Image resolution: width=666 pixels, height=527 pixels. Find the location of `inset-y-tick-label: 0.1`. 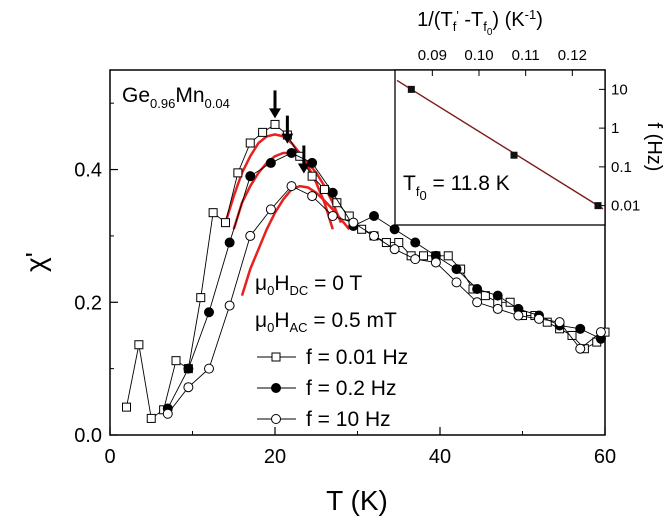

inset-y-tick-label: 0.1 is located at coordinates (621, 167).